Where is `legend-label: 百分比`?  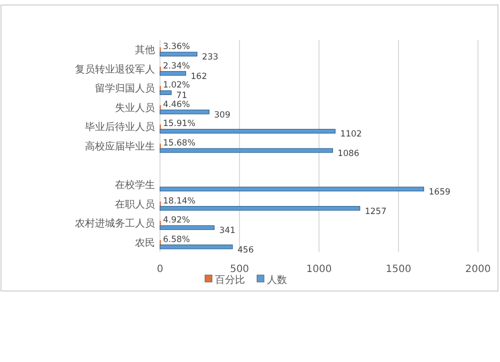
legend-label: 百分比 is located at coordinates (230, 280).